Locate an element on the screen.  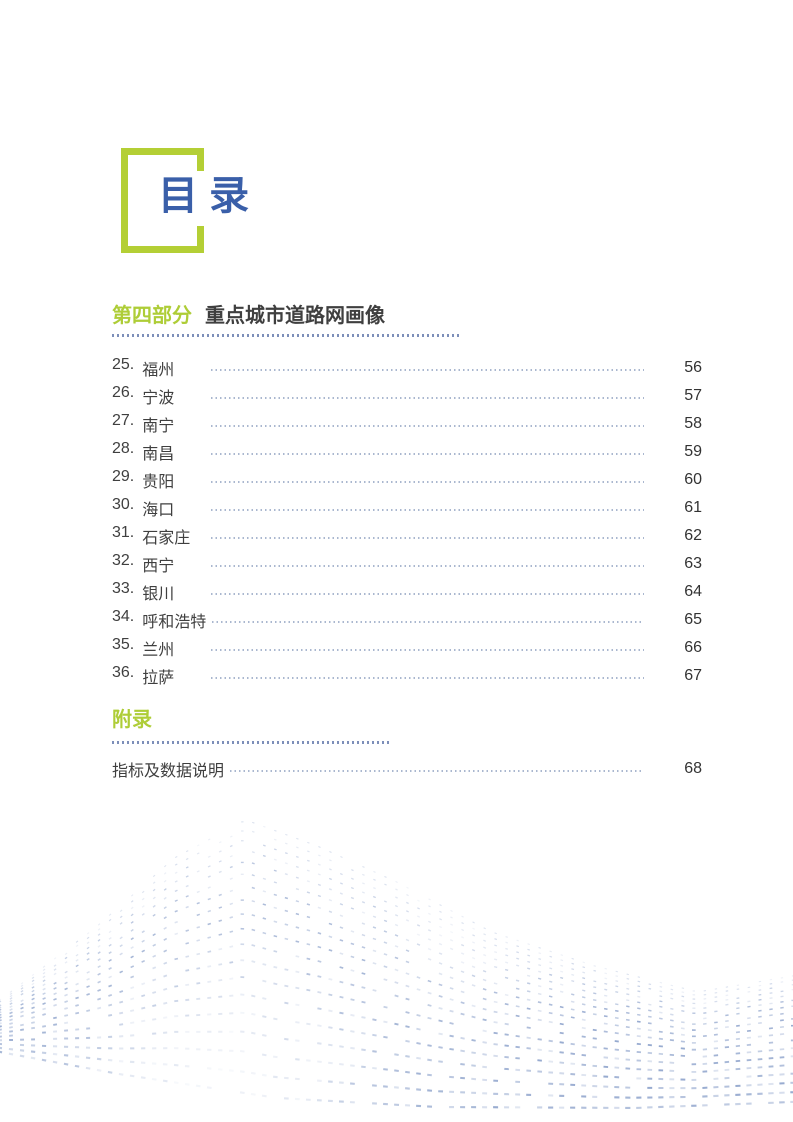
appendix-header: 附录 is located at coordinates (132, 720).